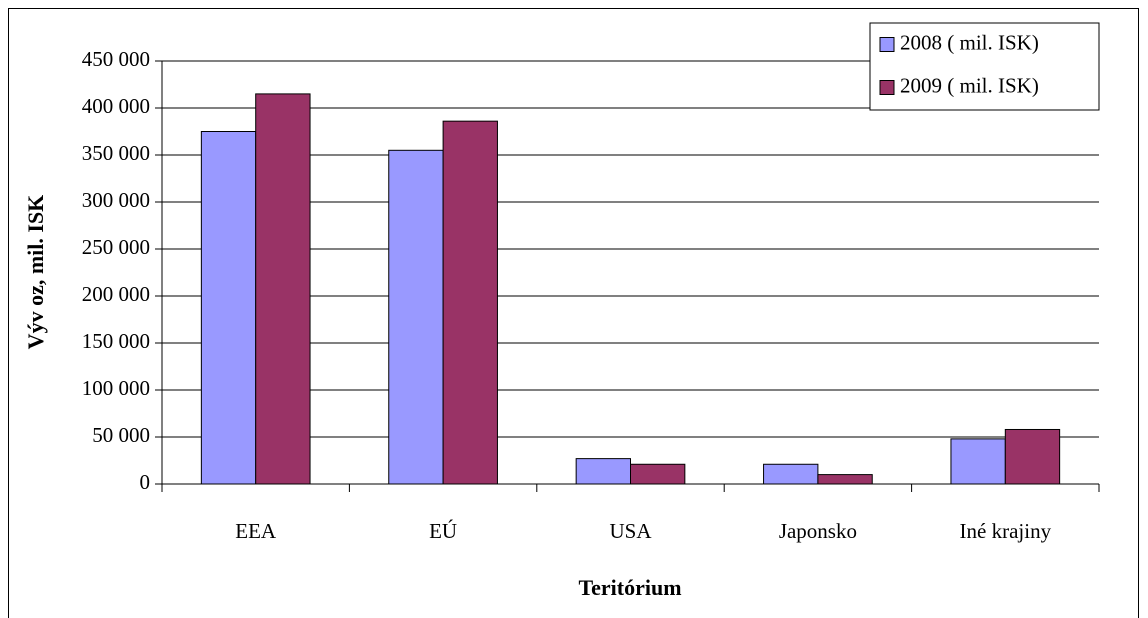 The height and width of the screenshot is (618, 1148). What do you see at coordinates (116, 247) in the screenshot?
I see `y-tick-label: 250 000` at bounding box center [116, 247].